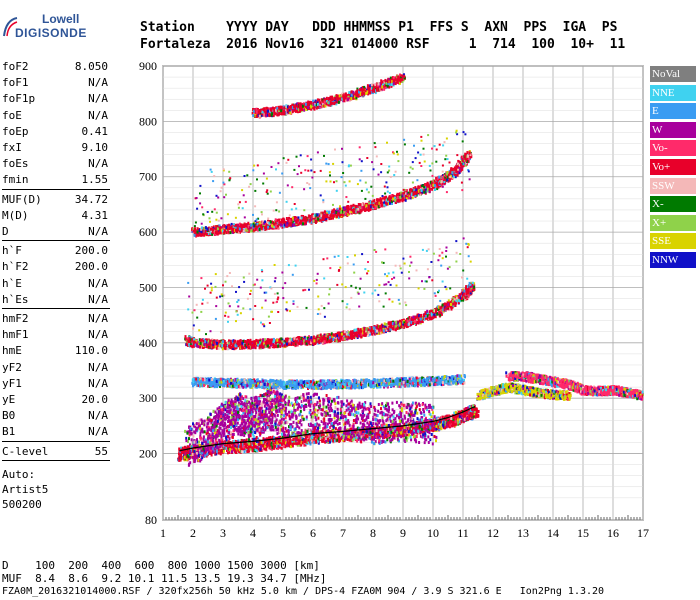 This screenshot has height=600, width=700. What do you see at coordinates (55, 180) in the screenshot?
I see `param-row: fmin 1.55` at bounding box center [55, 180].